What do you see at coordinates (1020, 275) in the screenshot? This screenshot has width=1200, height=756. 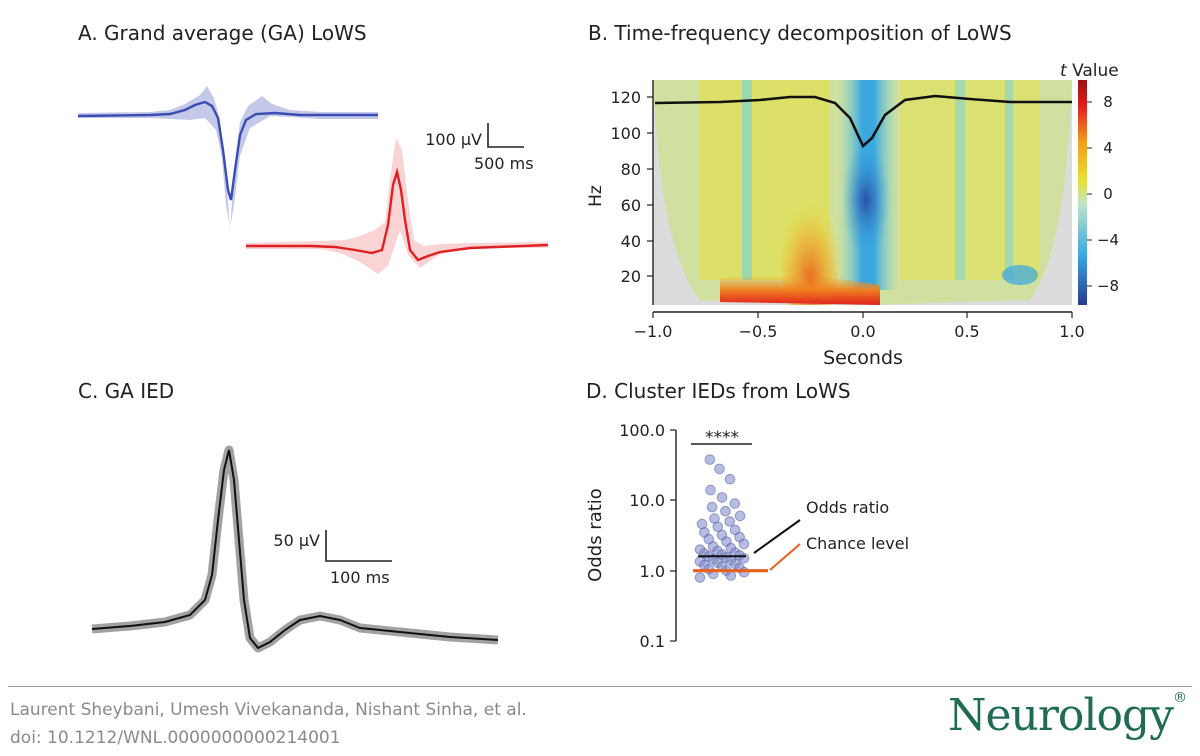 I see `heatmap-blue-spot-right` at bounding box center [1020, 275].